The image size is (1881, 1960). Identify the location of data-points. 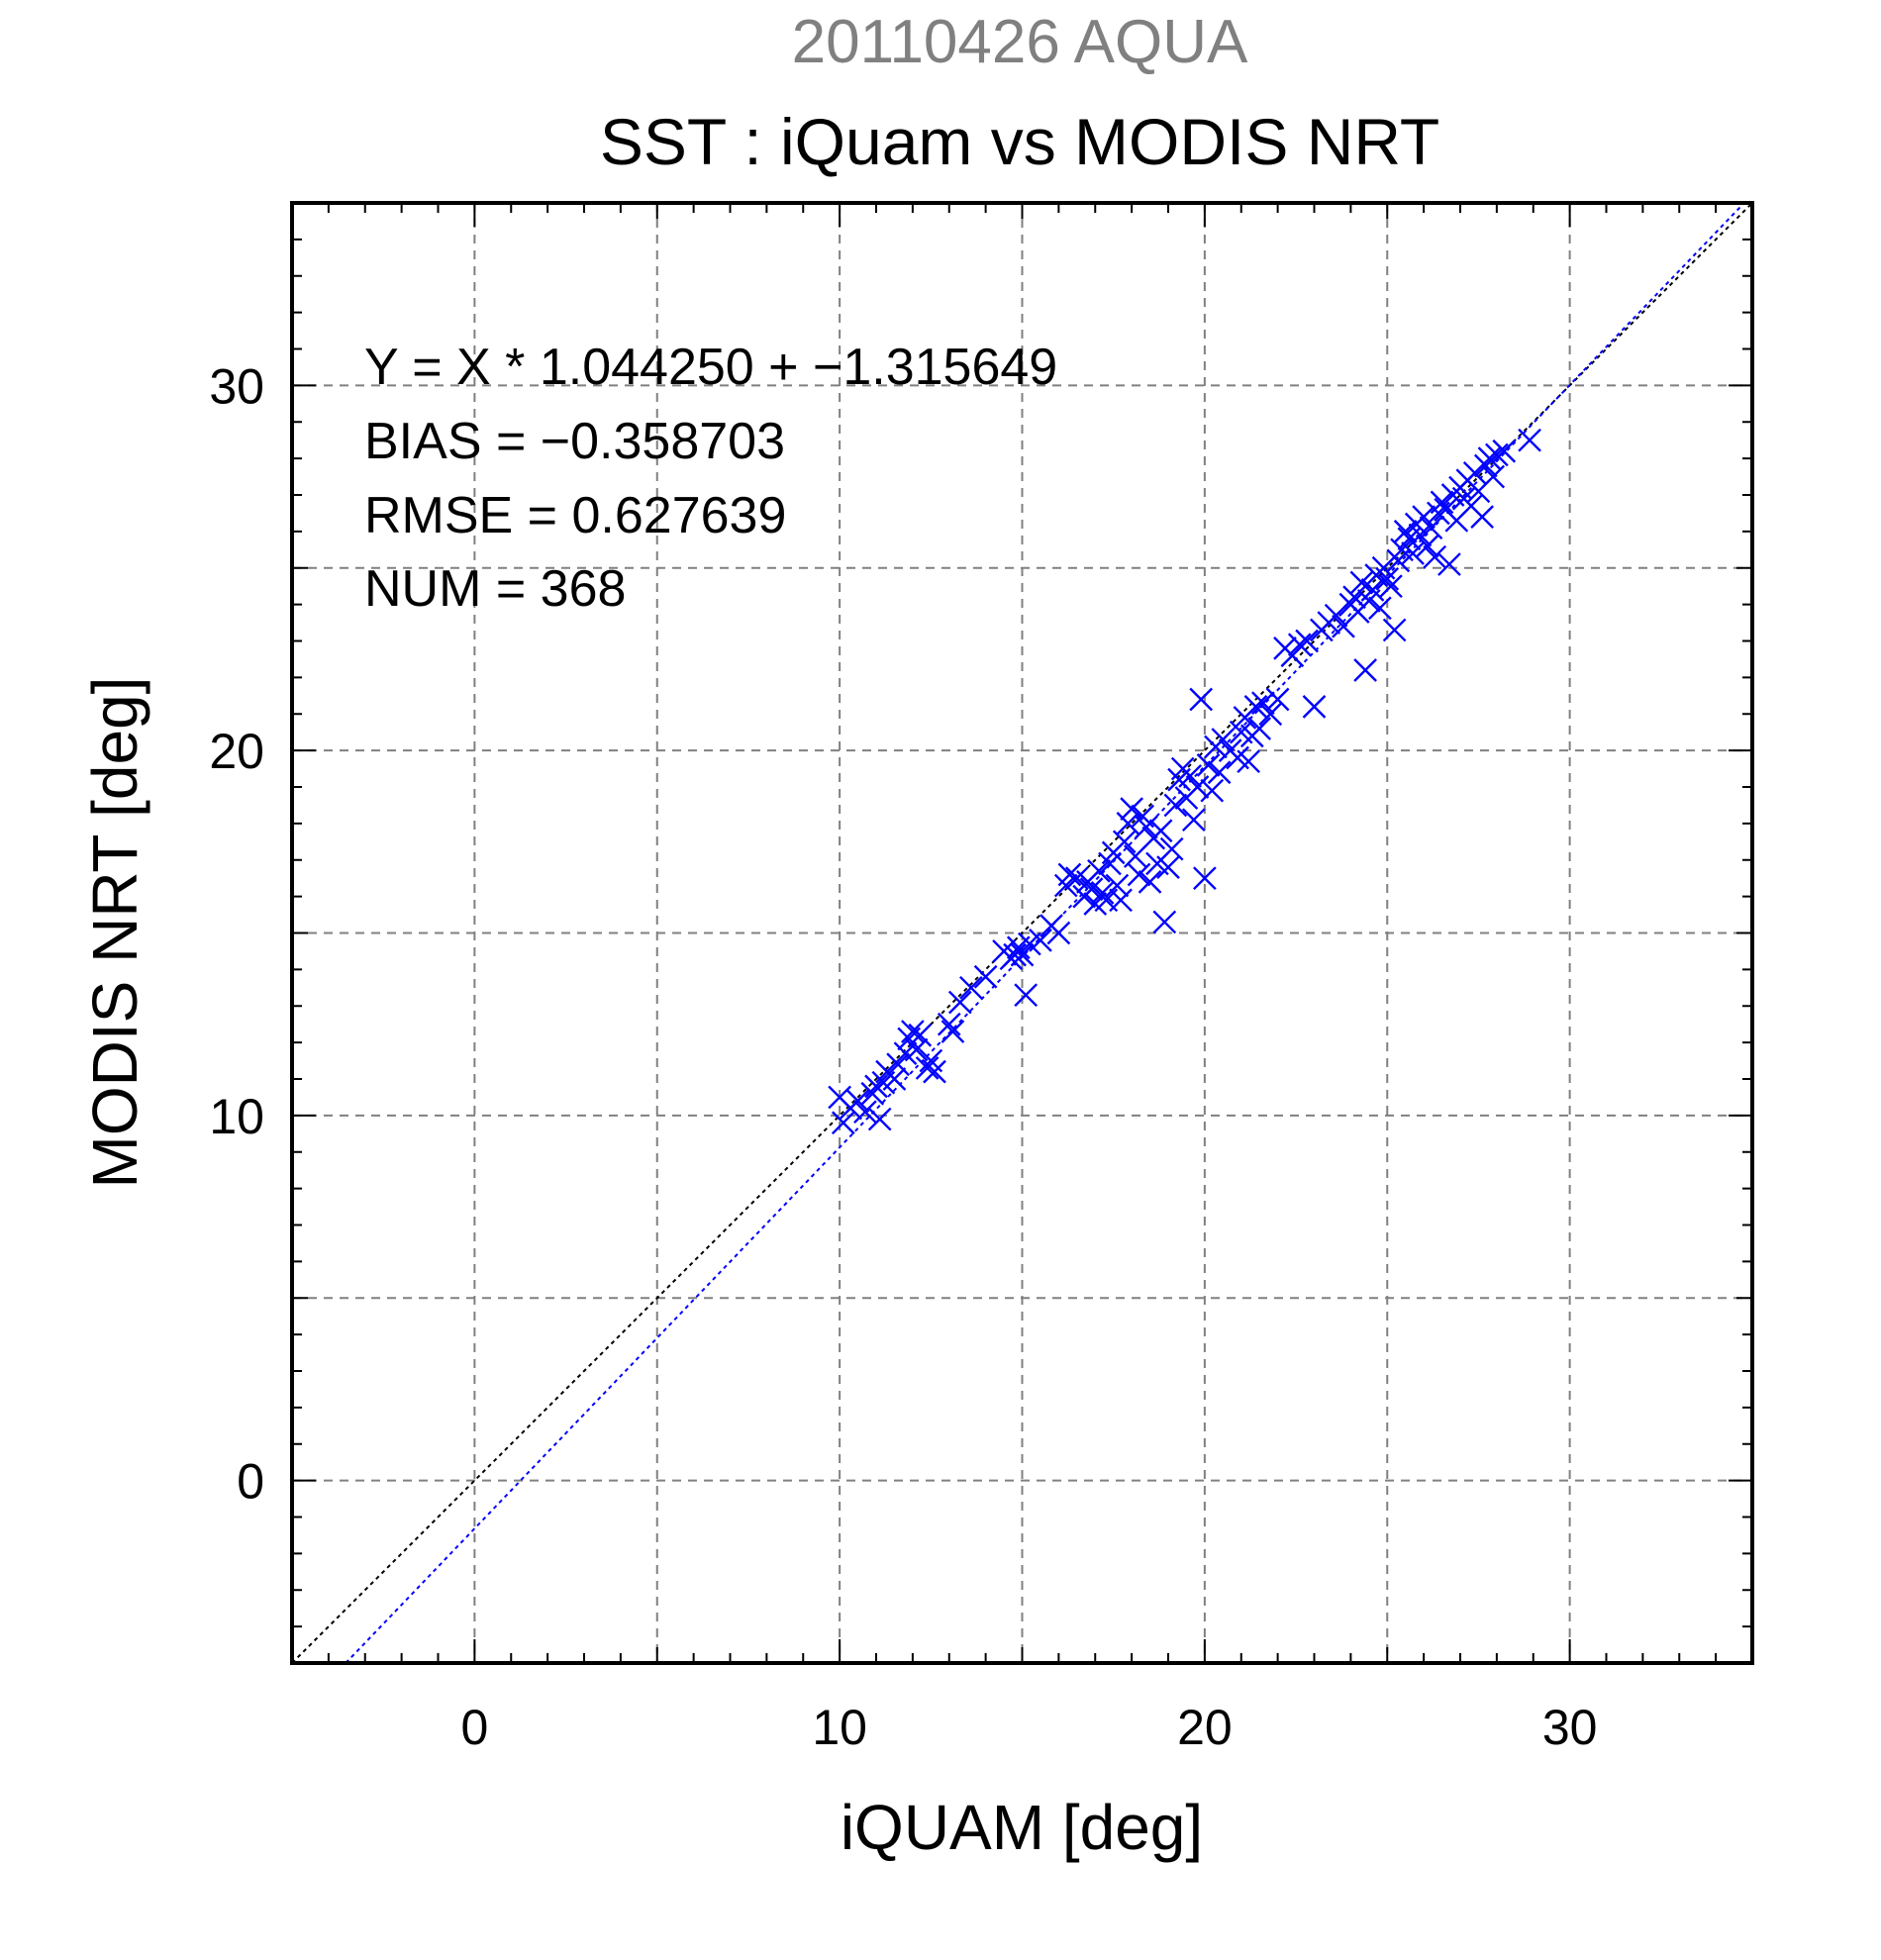
(1185, 781).